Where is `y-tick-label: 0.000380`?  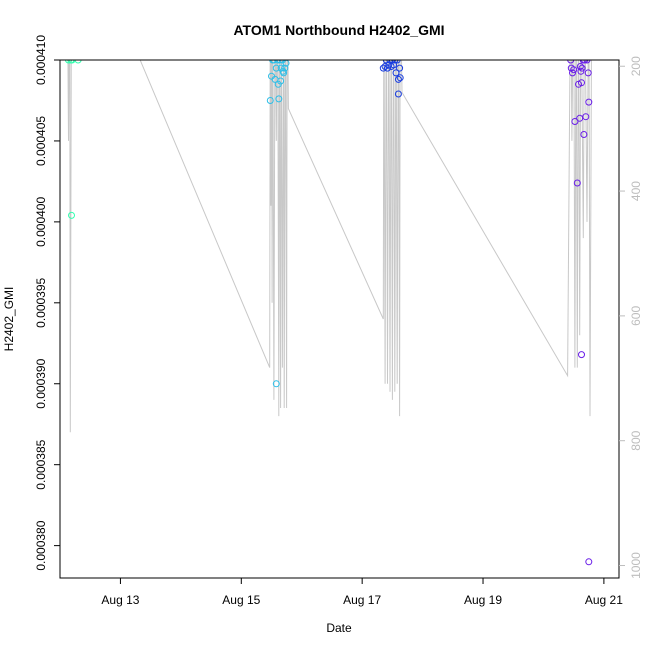 y-tick-label: 0.000380 is located at coordinates (41, 545).